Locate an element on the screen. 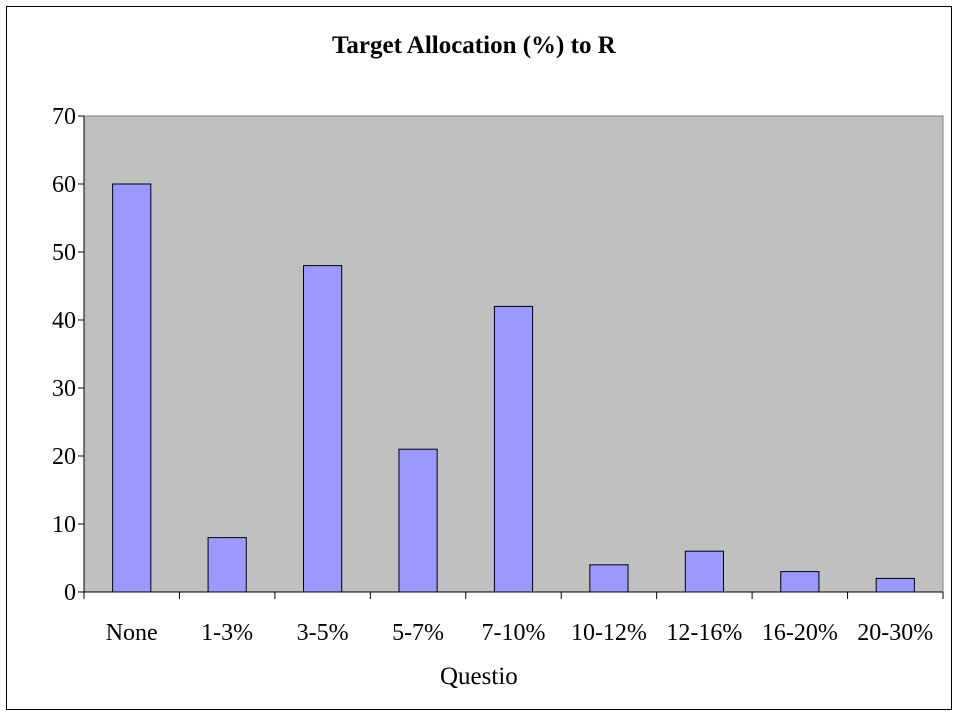 Image resolution: width=960 pixels, height=720 pixels. x-tick-label-7: 16-20% is located at coordinates (800, 633).